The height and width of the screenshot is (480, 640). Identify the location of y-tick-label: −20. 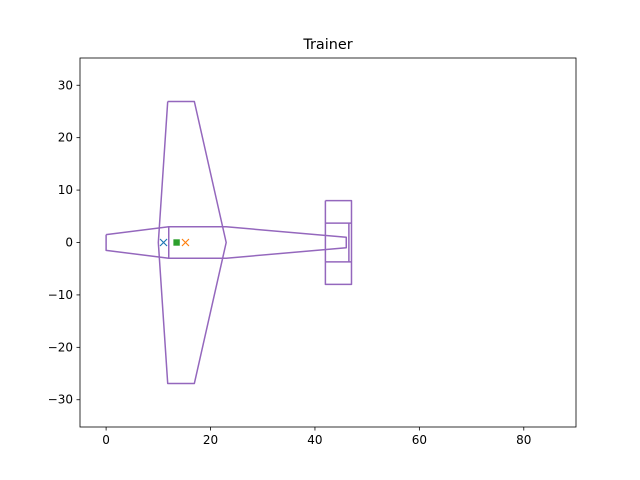
(60, 347).